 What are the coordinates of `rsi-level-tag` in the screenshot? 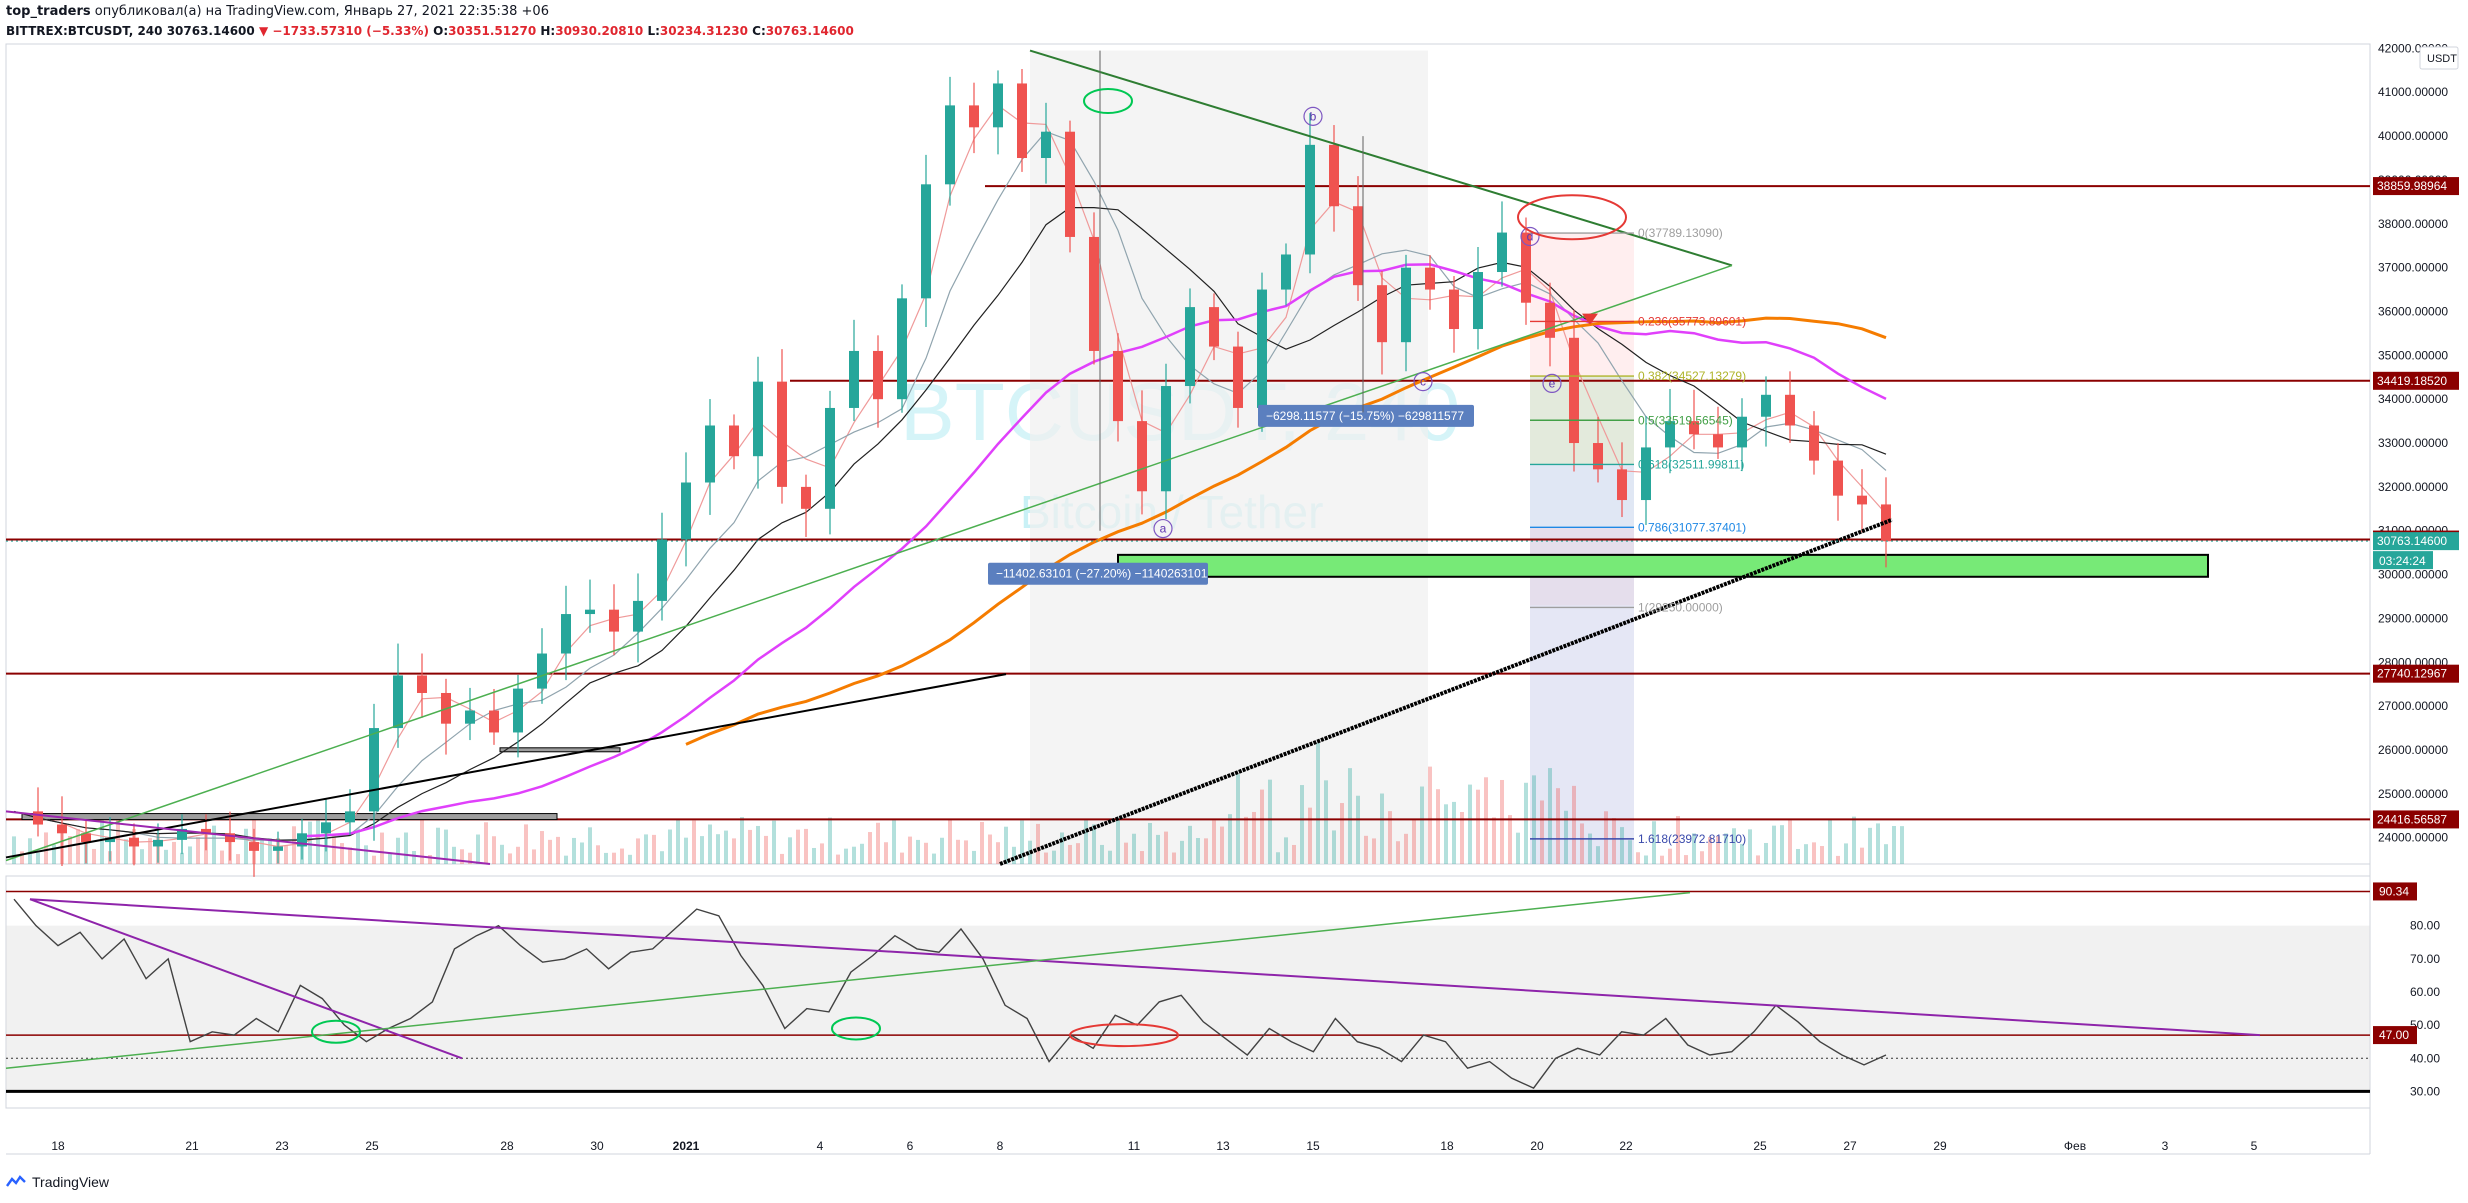 It's located at (2395, 891).